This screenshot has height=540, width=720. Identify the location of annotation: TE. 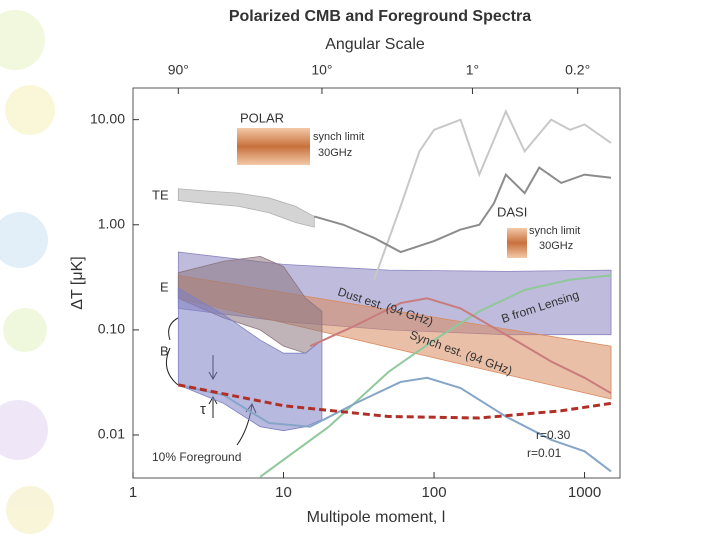
(160, 194).